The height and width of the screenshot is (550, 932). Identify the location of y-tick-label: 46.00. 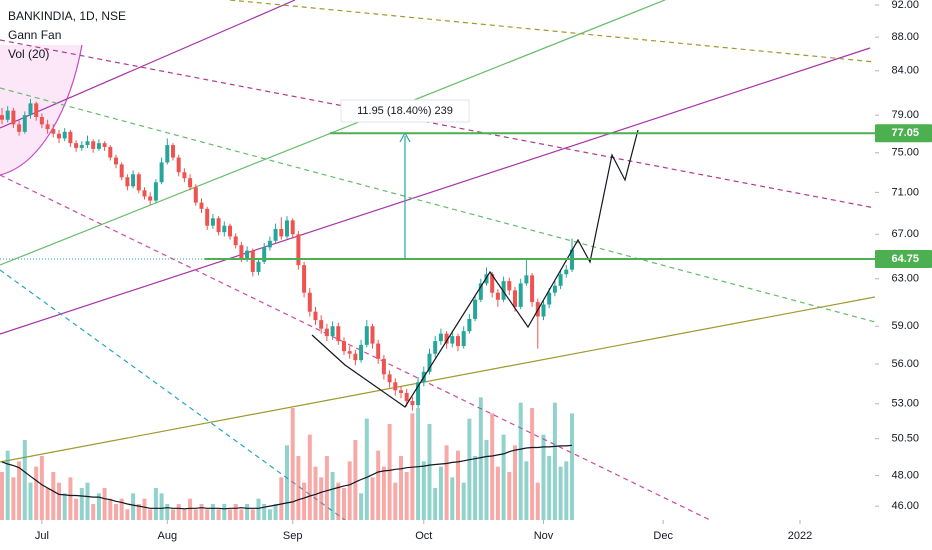
(905, 506).